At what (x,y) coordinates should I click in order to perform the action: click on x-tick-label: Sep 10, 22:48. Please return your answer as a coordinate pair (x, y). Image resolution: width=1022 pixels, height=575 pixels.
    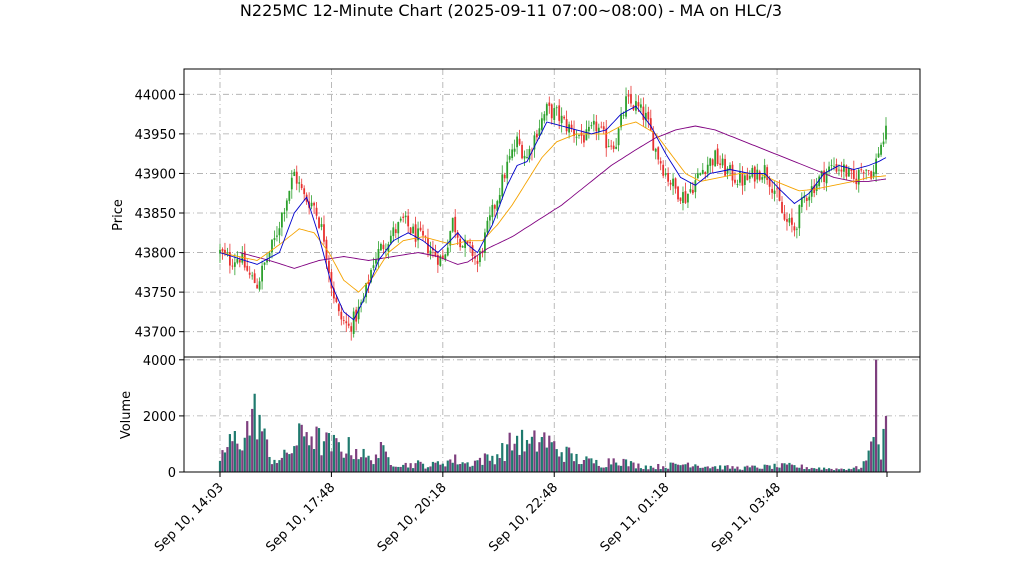
    Looking at the image, I should click on (523, 517).